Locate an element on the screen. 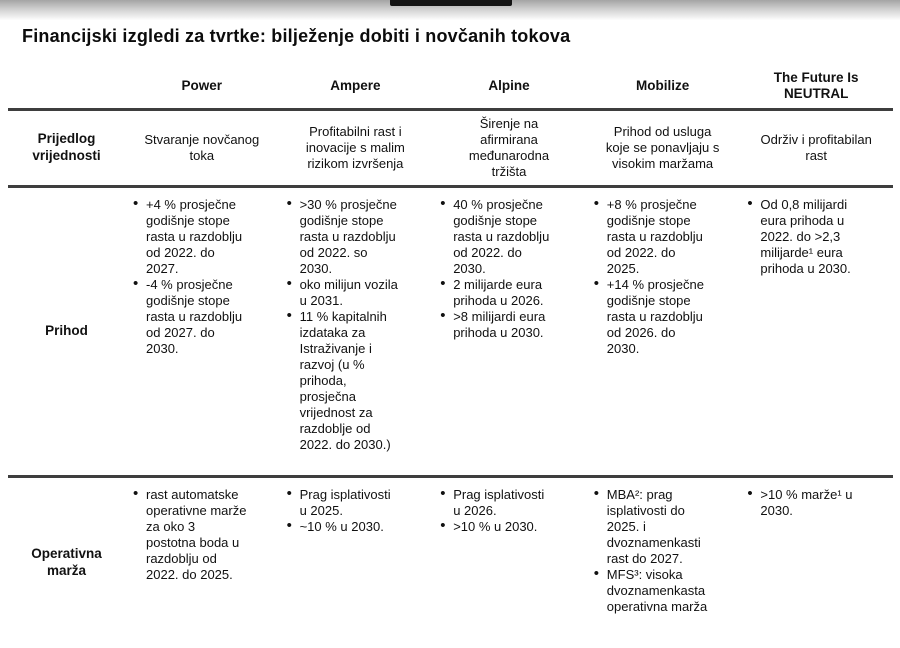 The image size is (900, 648). marza-cell-alpine: Prag isplativosti u 2026. >10 % u 2030. is located at coordinates (509, 563).